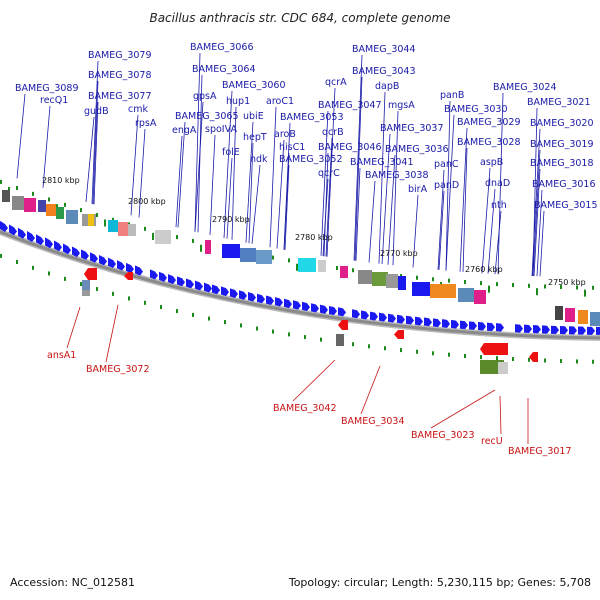 This screenshot has width=600, height=600. Describe the element at coordinates (207, 116) in the screenshot. I see `upper-gene-label: BAMEG_3065` at that location.